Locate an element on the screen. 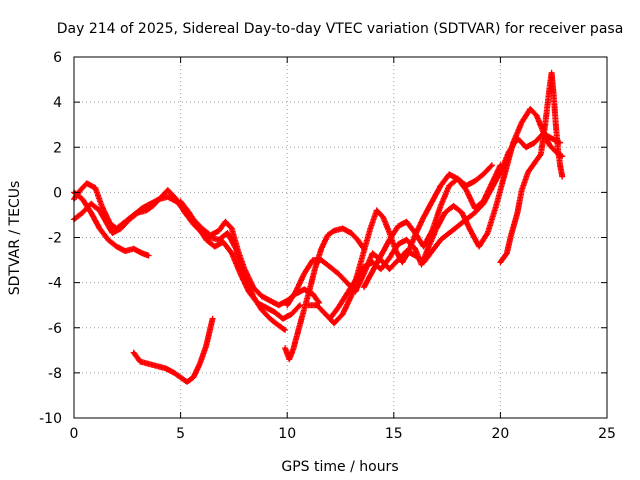 The image size is (640, 480). y-tick-label: -6 is located at coordinates (55, 329).